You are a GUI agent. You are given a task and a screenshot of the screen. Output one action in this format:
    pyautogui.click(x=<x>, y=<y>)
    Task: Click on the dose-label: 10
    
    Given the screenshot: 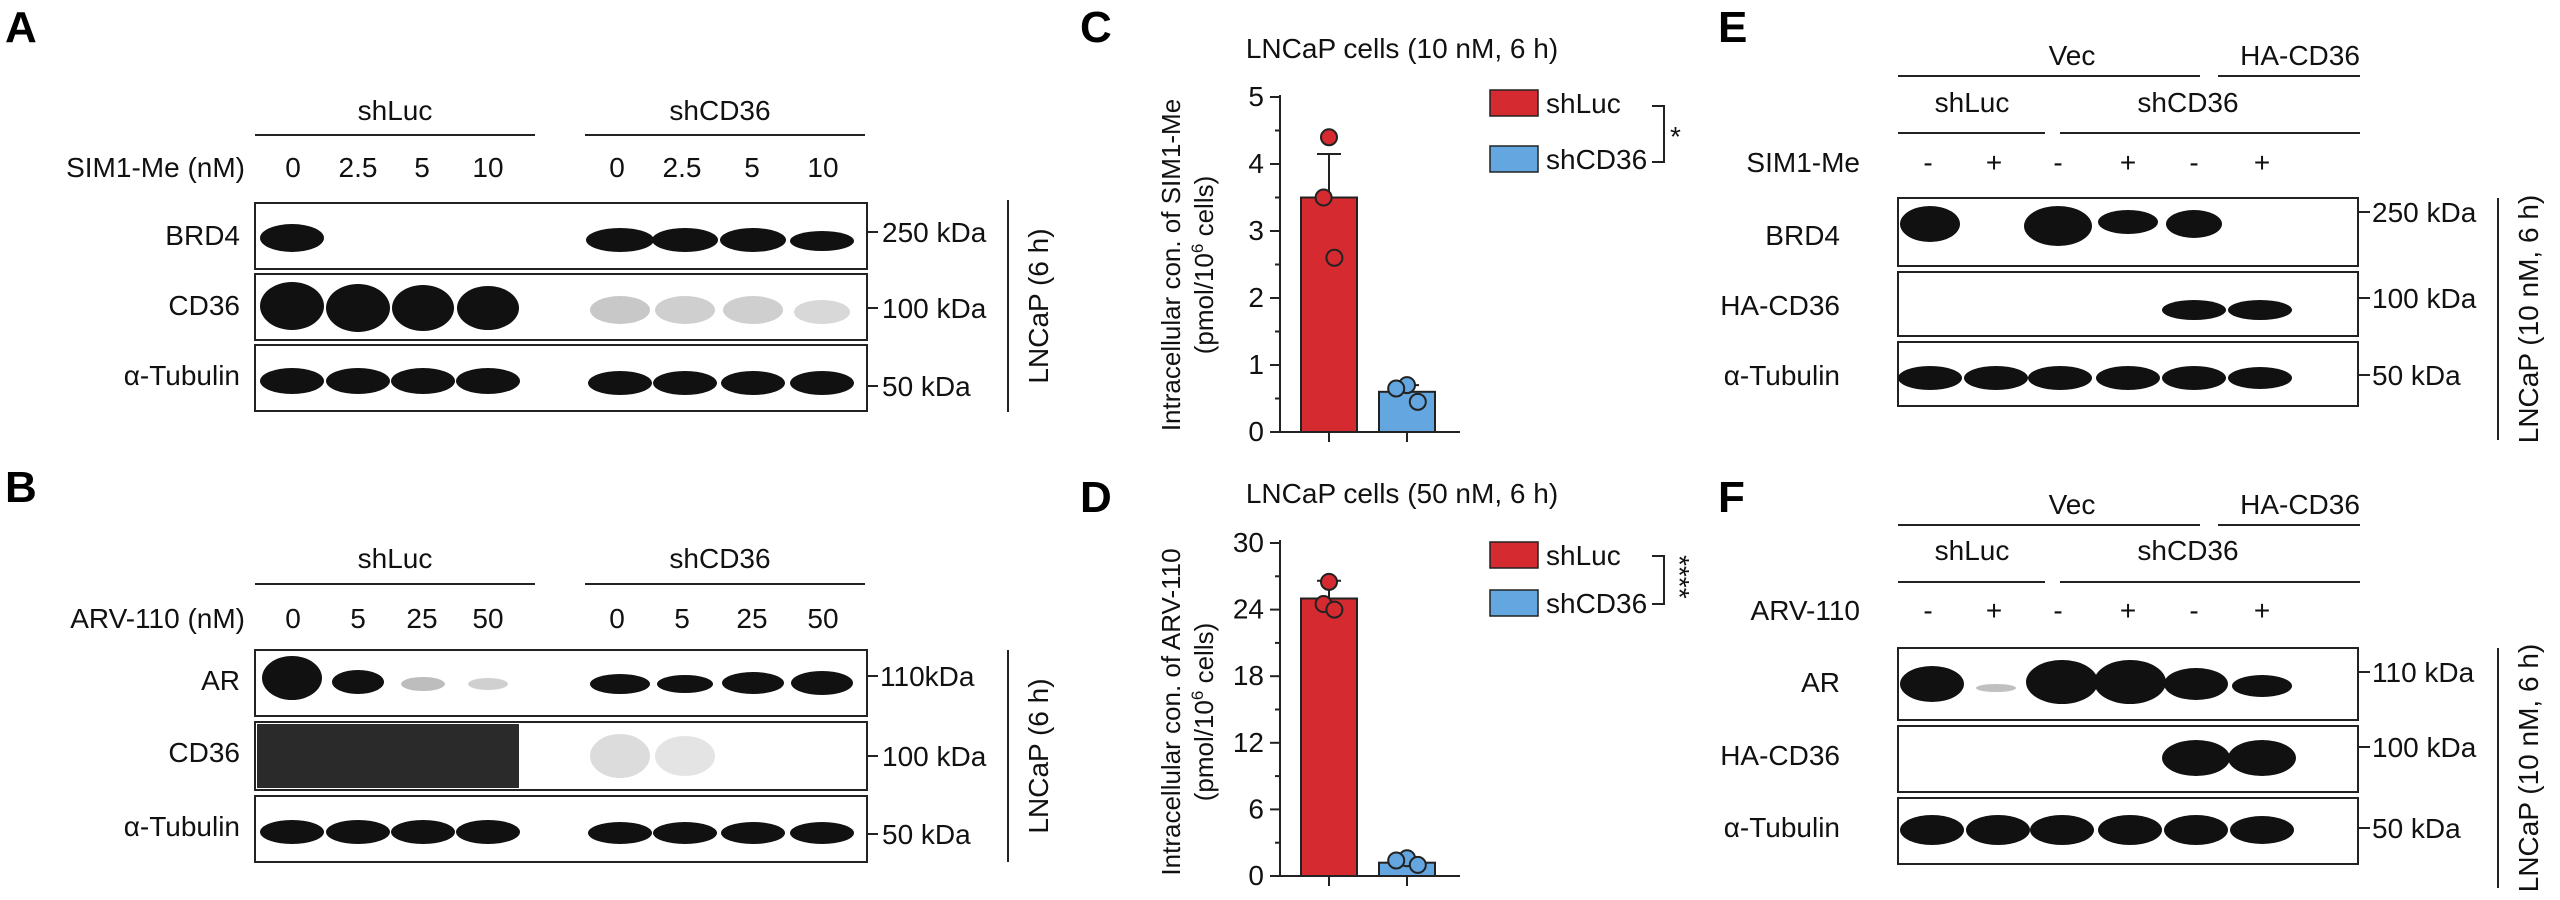 What is the action you would take?
    pyautogui.click(x=822, y=167)
    